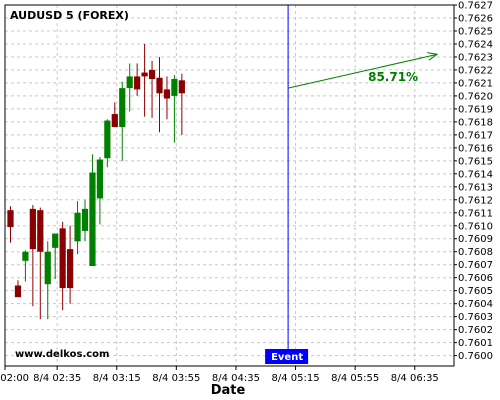 The width and height of the screenshot is (500, 400). I want to click on y-tick-label: 0.7618, so click(475, 122).